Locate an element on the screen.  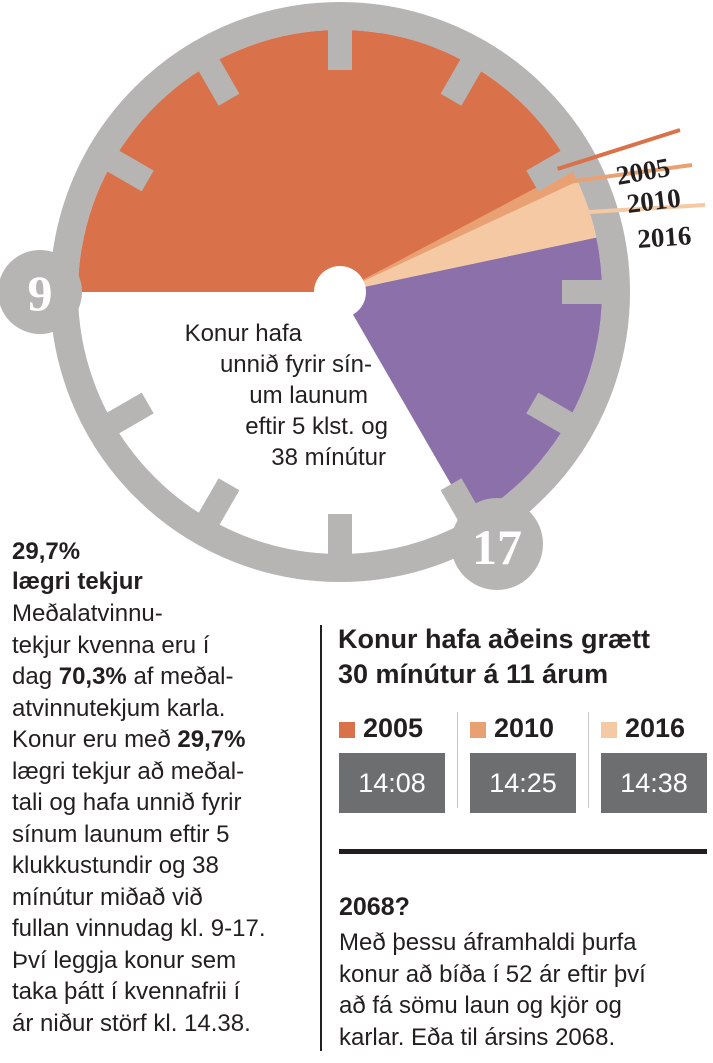
caption-line: um launum is located at coordinates (308, 395).